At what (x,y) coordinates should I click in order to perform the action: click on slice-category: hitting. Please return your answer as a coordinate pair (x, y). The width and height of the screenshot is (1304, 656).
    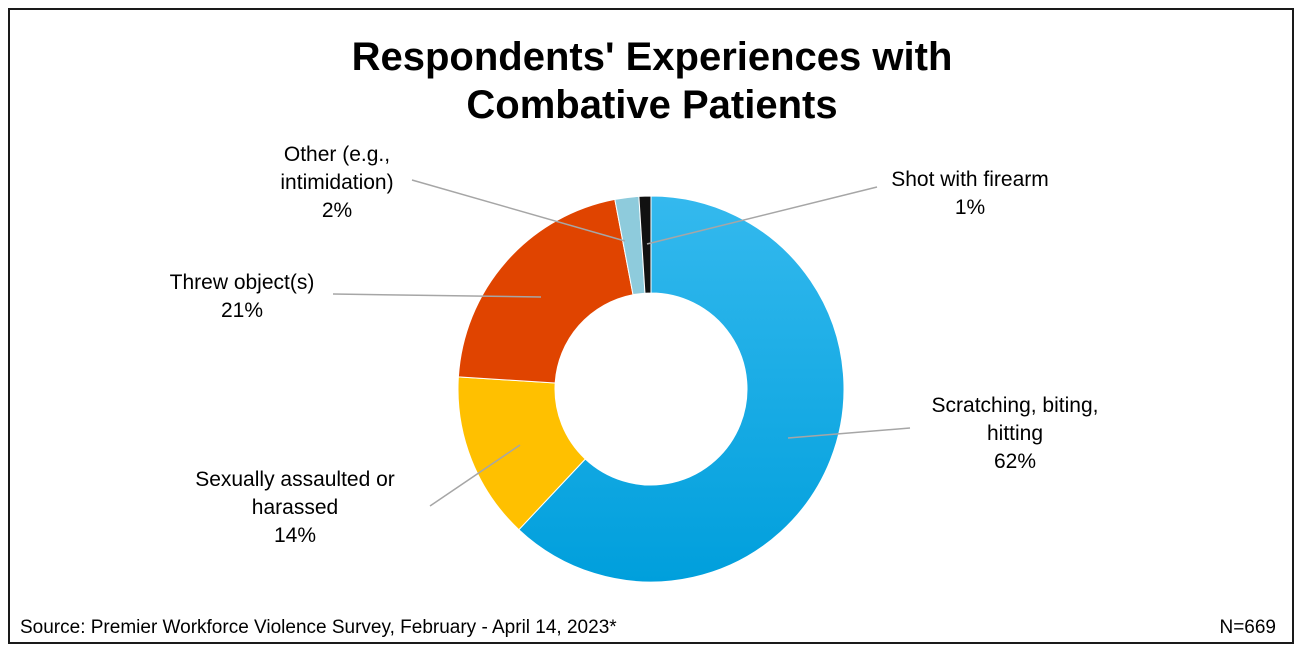
    Looking at the image, I should click on (1015, 433).